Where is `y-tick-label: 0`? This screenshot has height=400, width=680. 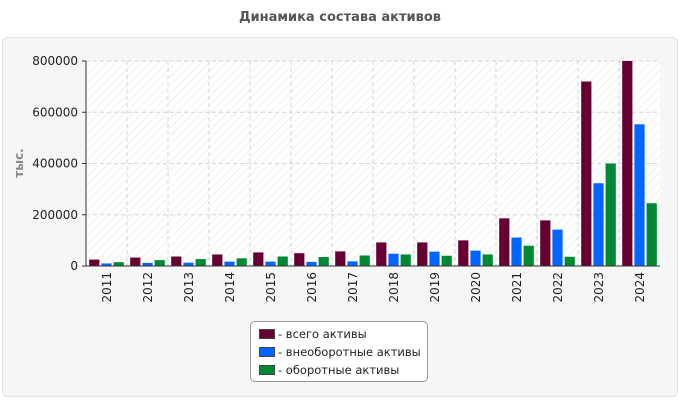
y-tick-label: 0 is located at coordinates (74, 266).